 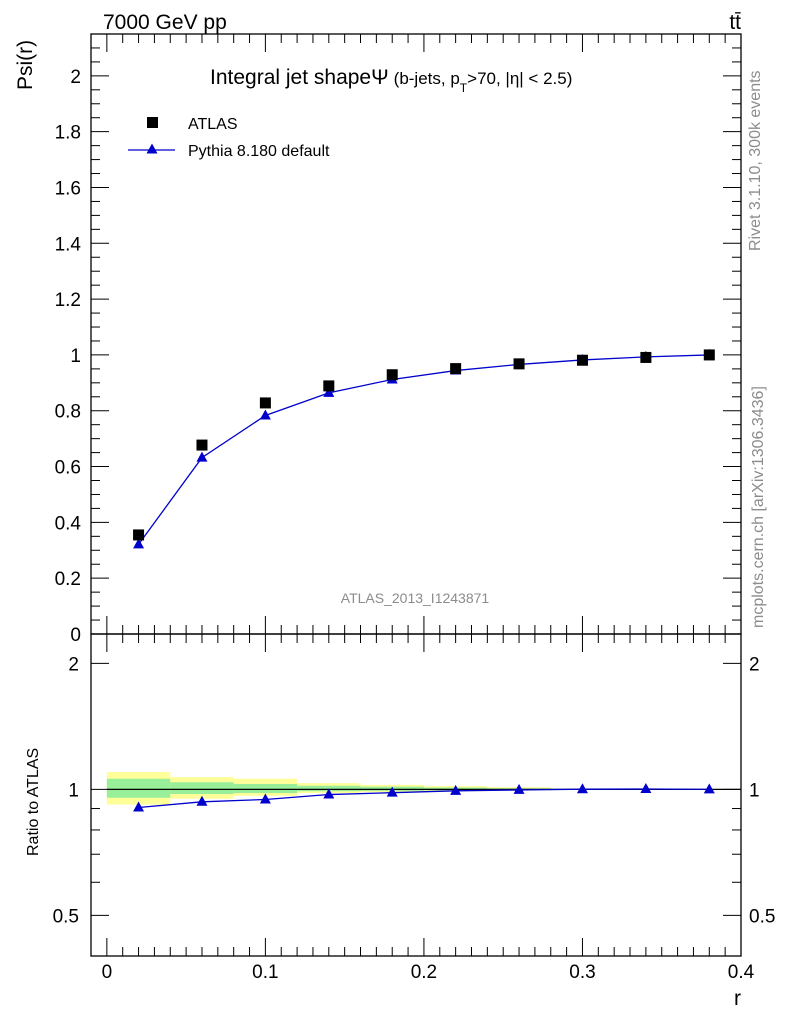 I want to click on x-tick-label: 0.2, so click(x=424, y=972).